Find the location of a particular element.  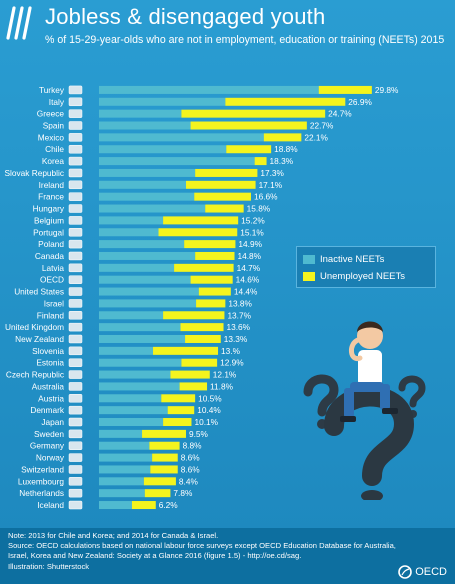

chart-legend: Inactive NEETs Unemployed NEETs is located at coordinates (366, 267).